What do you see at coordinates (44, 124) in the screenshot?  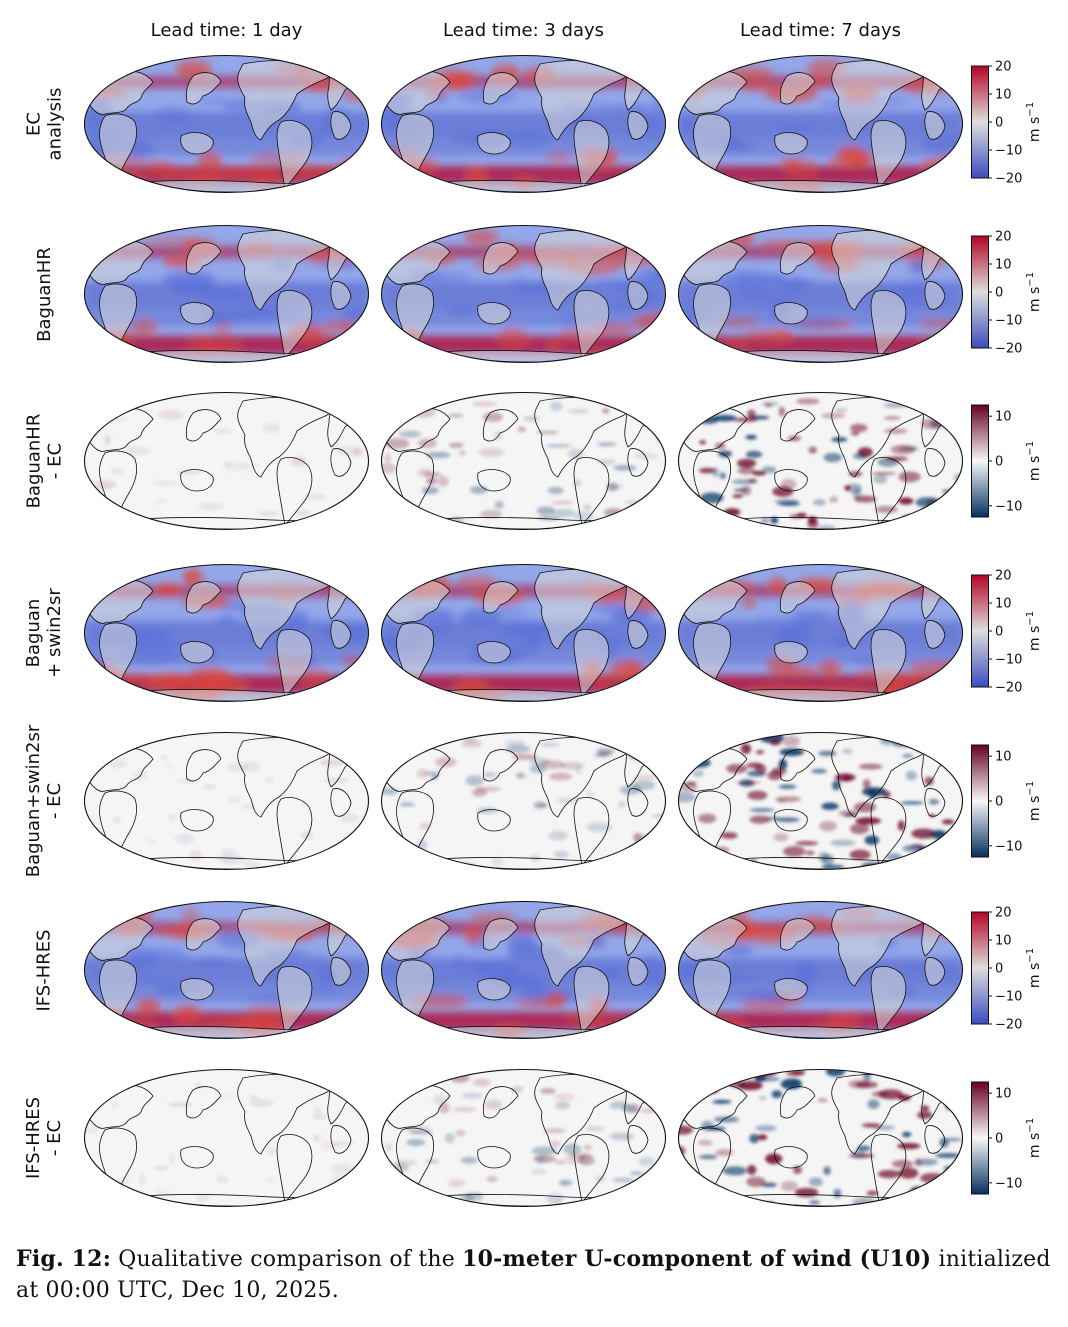 I see `row-label-1: EC analysis` at bounding box center [44, 124].